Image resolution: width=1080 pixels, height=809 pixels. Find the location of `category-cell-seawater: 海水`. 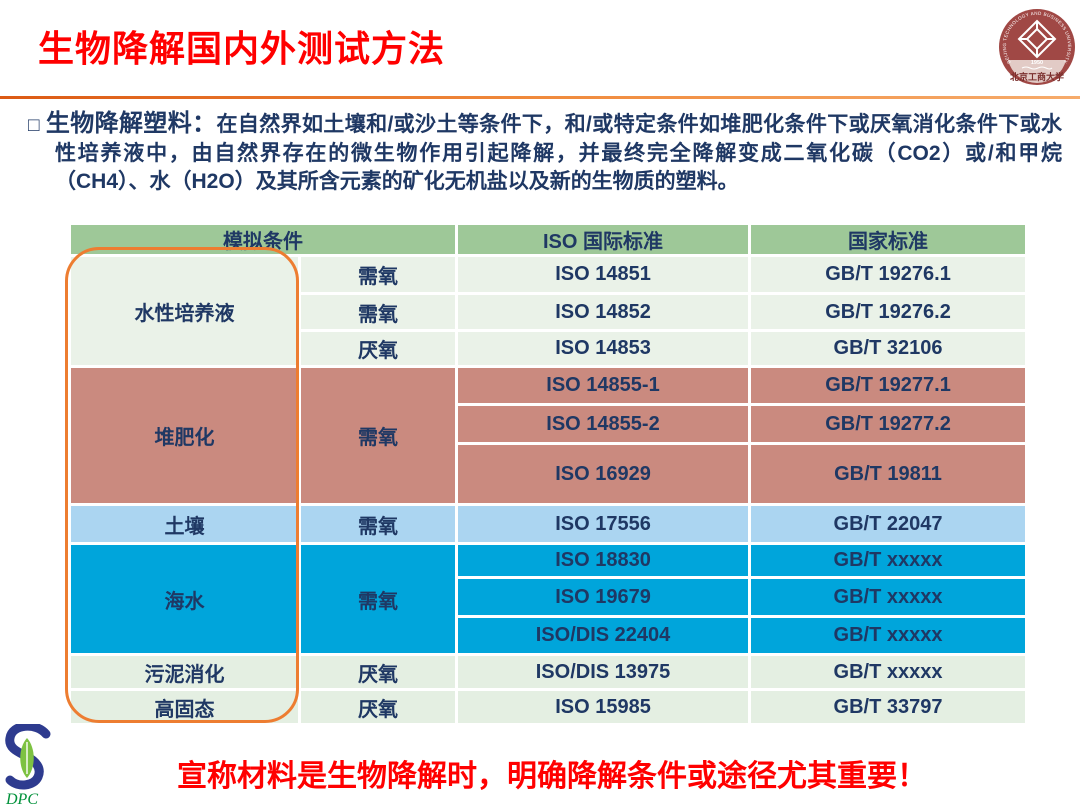

category-cell-seawater: 海水 is located at coordinates (184, 599).